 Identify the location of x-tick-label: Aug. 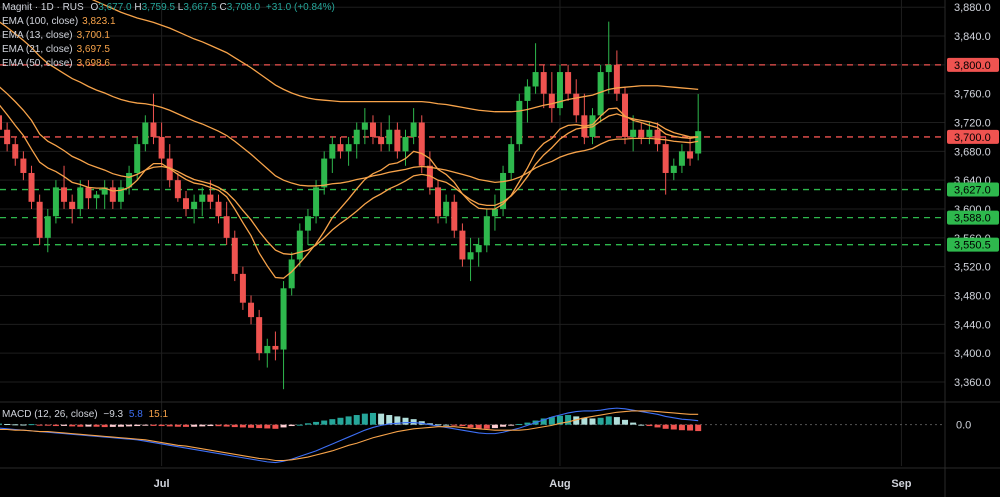
(559, 484).